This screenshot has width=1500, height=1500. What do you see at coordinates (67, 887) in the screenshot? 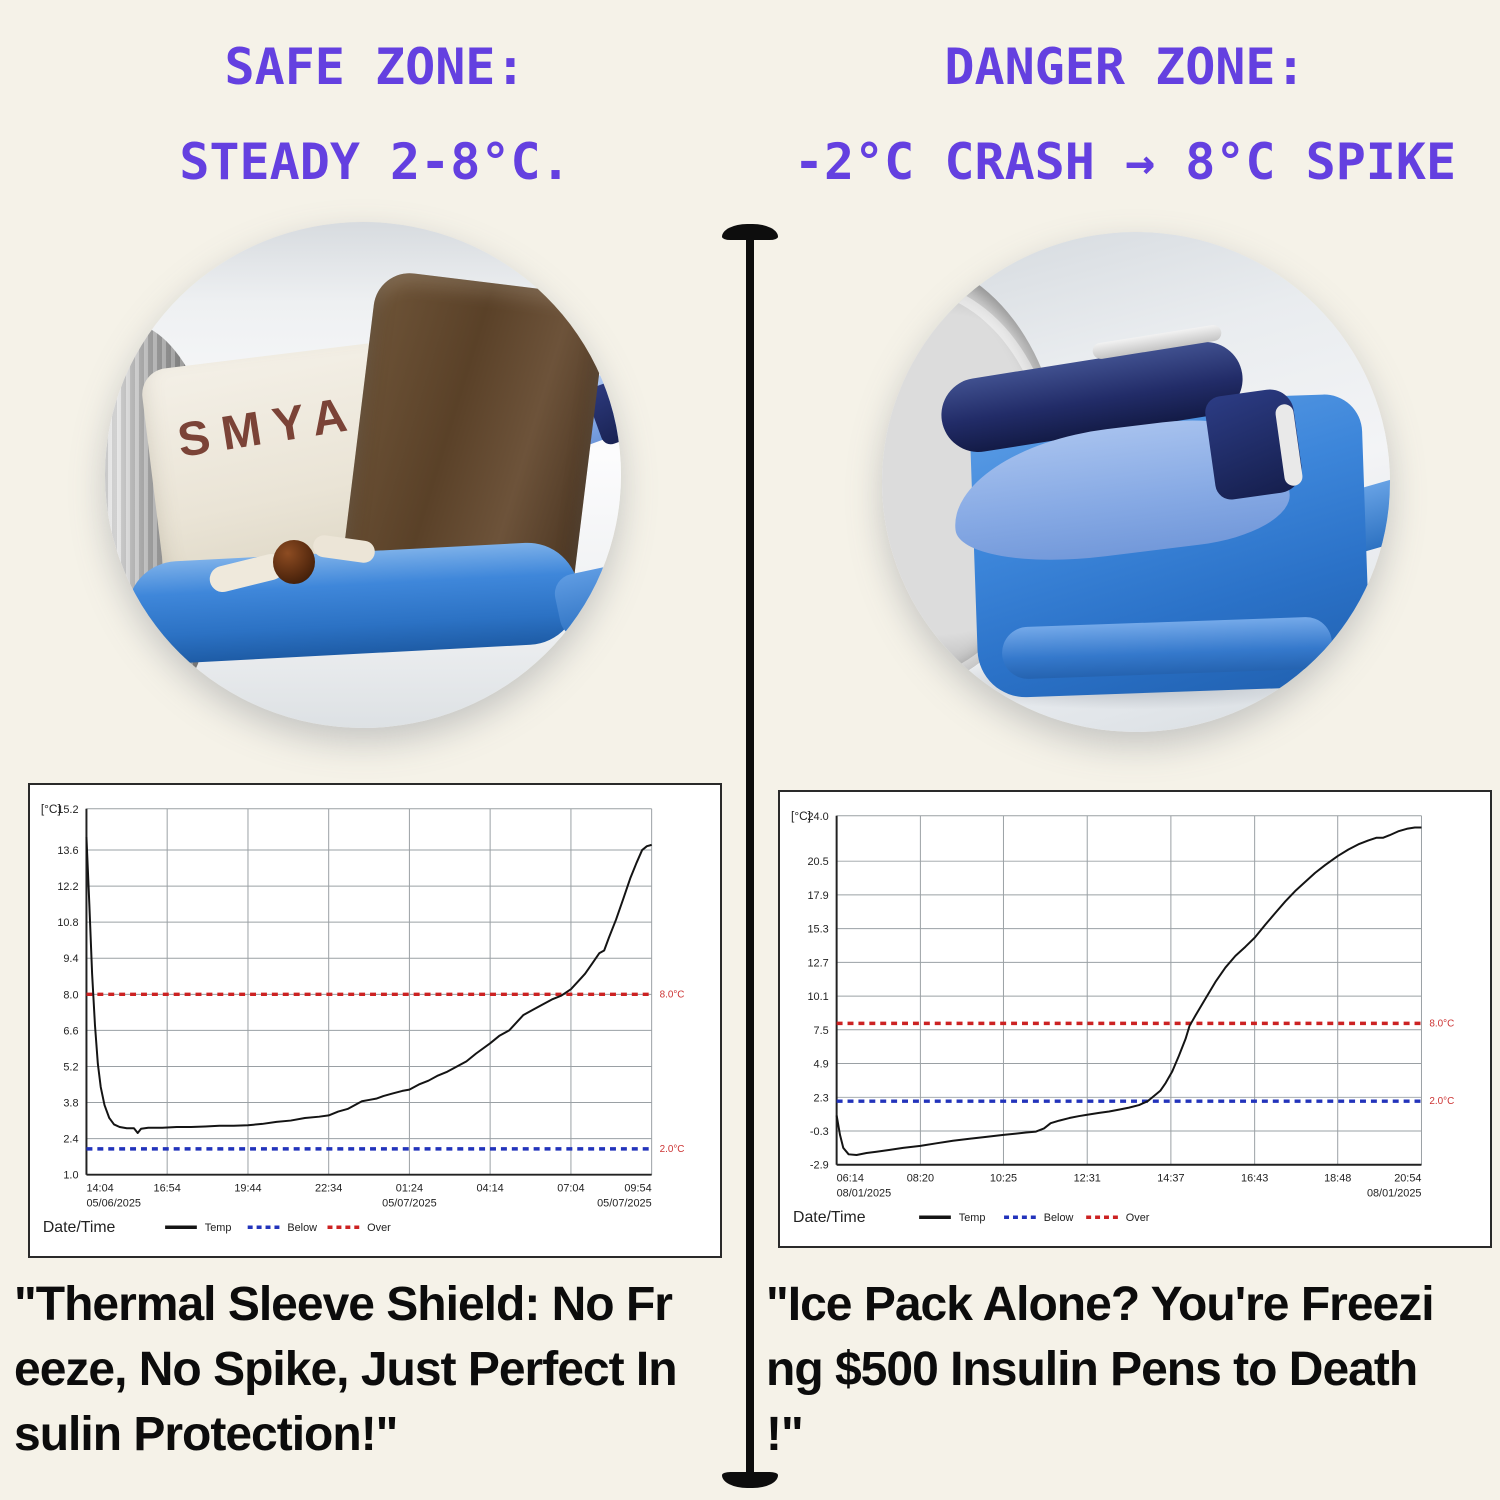
I see `y-tick-label: 12.2` at bounding box center [67, 887].